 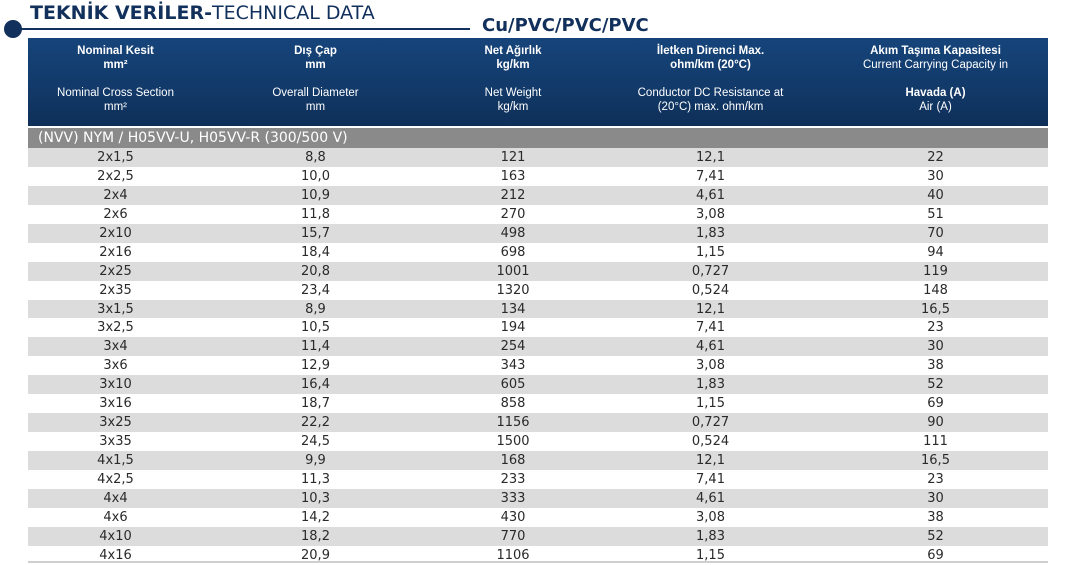 What do you see at coordinates (538, 176) in the screenshot?
I see `table-row: 2x2,5 10,0 163 7,41 30` at bounding box center [538, 176].